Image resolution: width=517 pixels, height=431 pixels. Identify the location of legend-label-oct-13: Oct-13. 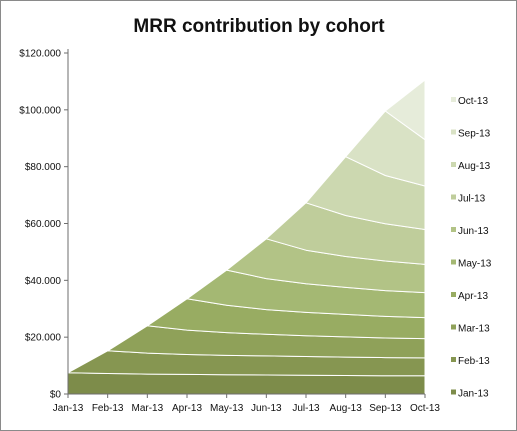
(473, 101).